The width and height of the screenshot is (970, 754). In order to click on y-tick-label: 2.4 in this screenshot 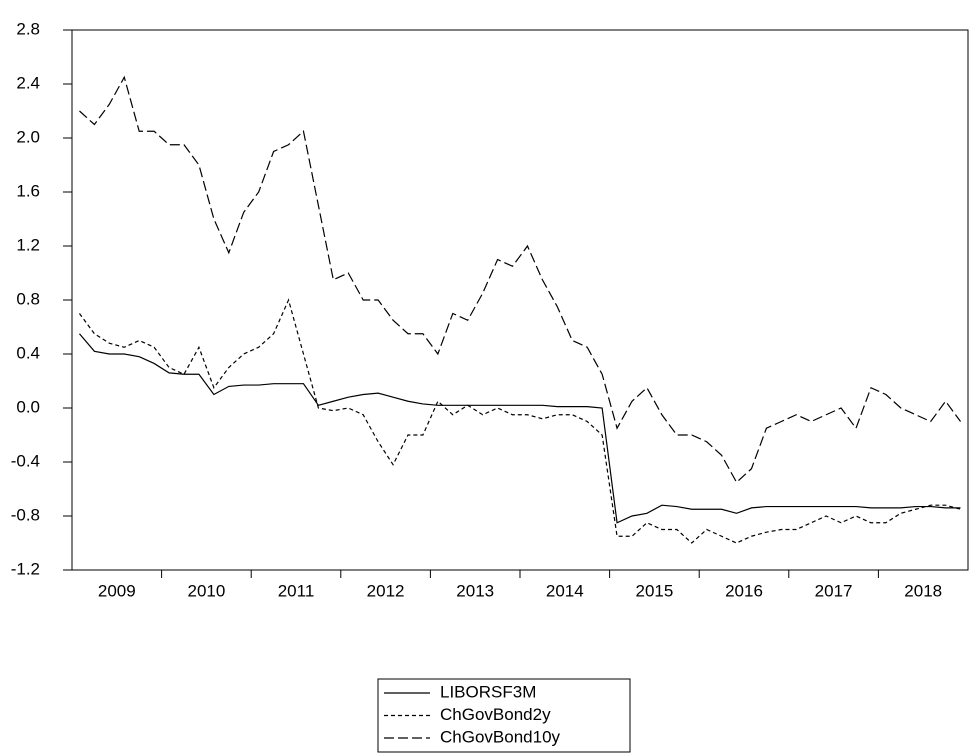, I will do `click(28, 82)`.